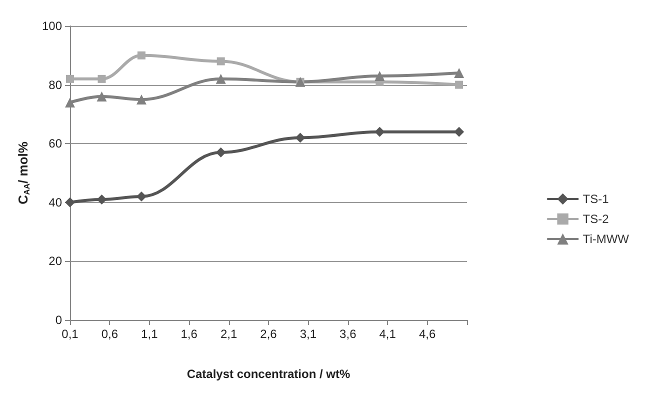 Image resolution: width=650 pixels, height=403 pixels. I want to click on x-tick-label: 4,6, so click(427, 334).